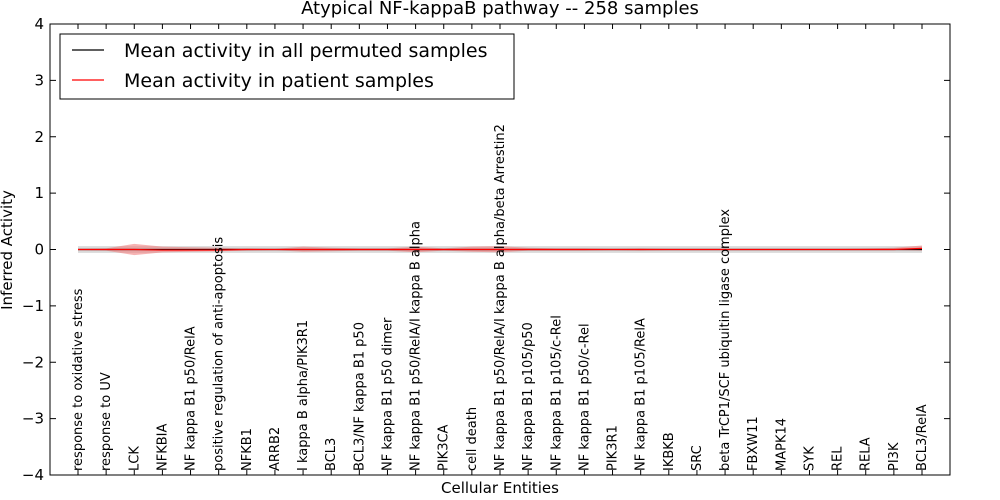 The image size is (1000, 500). I want to click on x-category-label: NFKBIA, so click(162, 447).